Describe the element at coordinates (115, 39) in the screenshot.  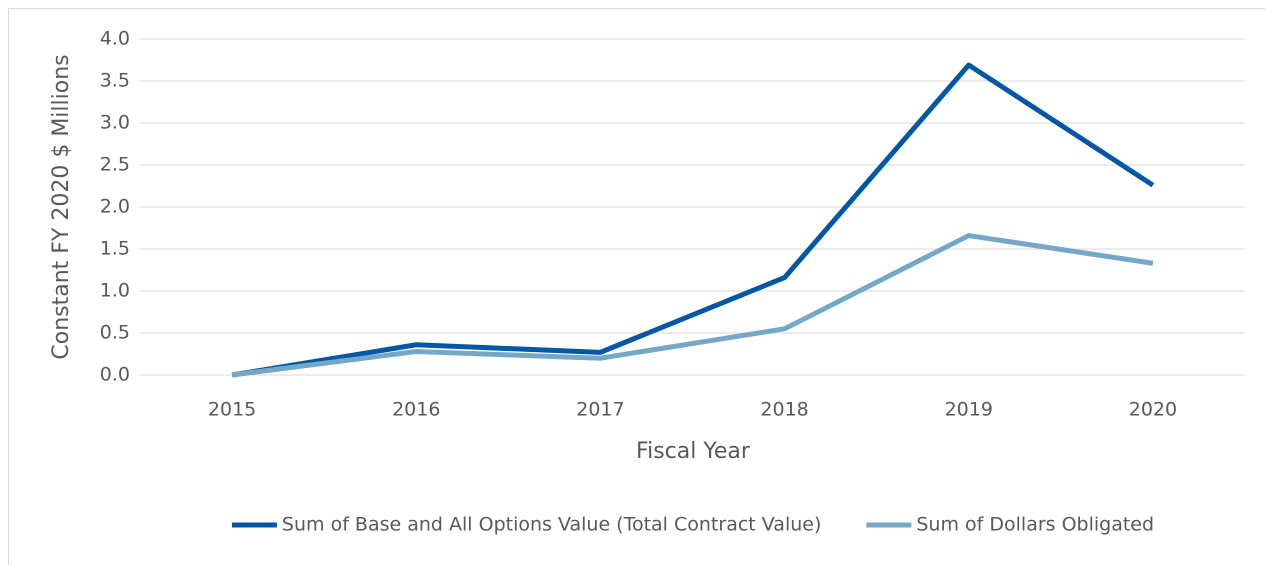
I see `y-tick-label: 4.0` at that location.